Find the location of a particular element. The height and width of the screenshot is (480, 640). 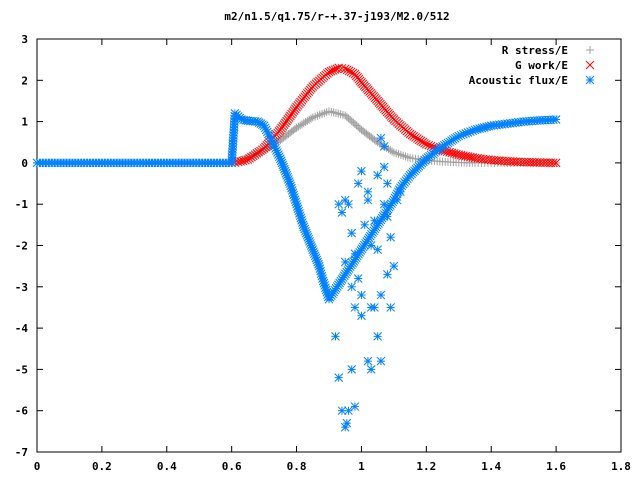

y-tick-label: -7 is located at coordinates (21, 452).